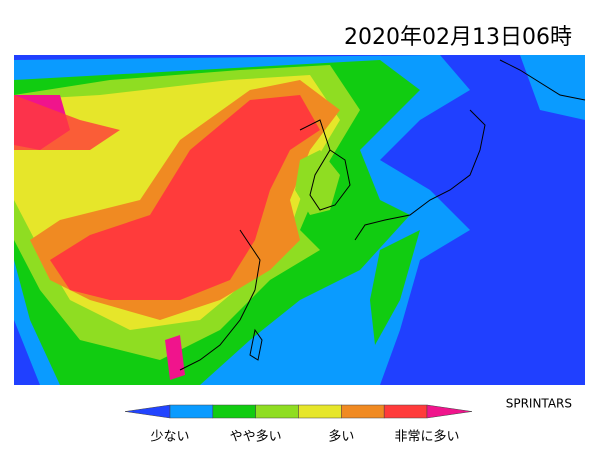 This screenshot has width=600, height=450. I want to click on credit: SPRINTARS, so click(539, 404).